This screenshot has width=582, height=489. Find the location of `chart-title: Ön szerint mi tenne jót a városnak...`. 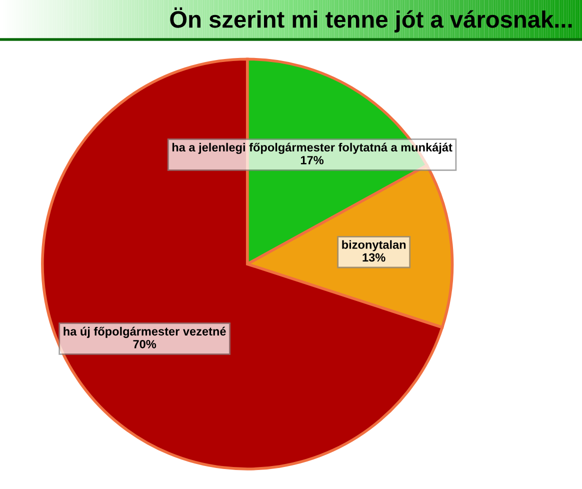

chart-title: Ön szerint mi tenne jót a városnak... is located at coordinates (371, 19).